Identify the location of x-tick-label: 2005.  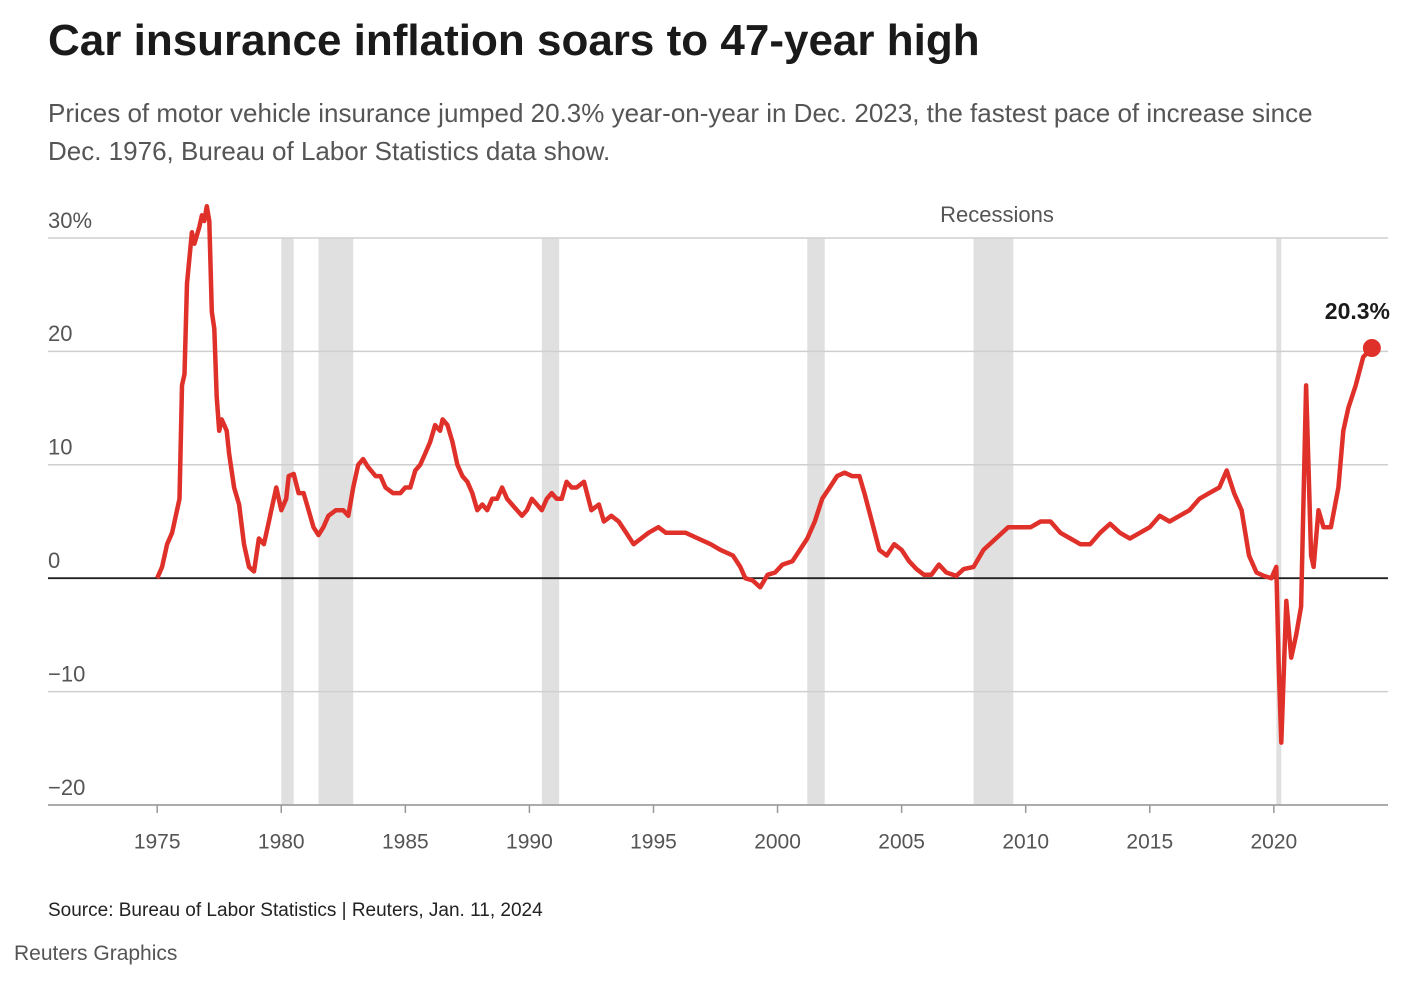
(901, 842).